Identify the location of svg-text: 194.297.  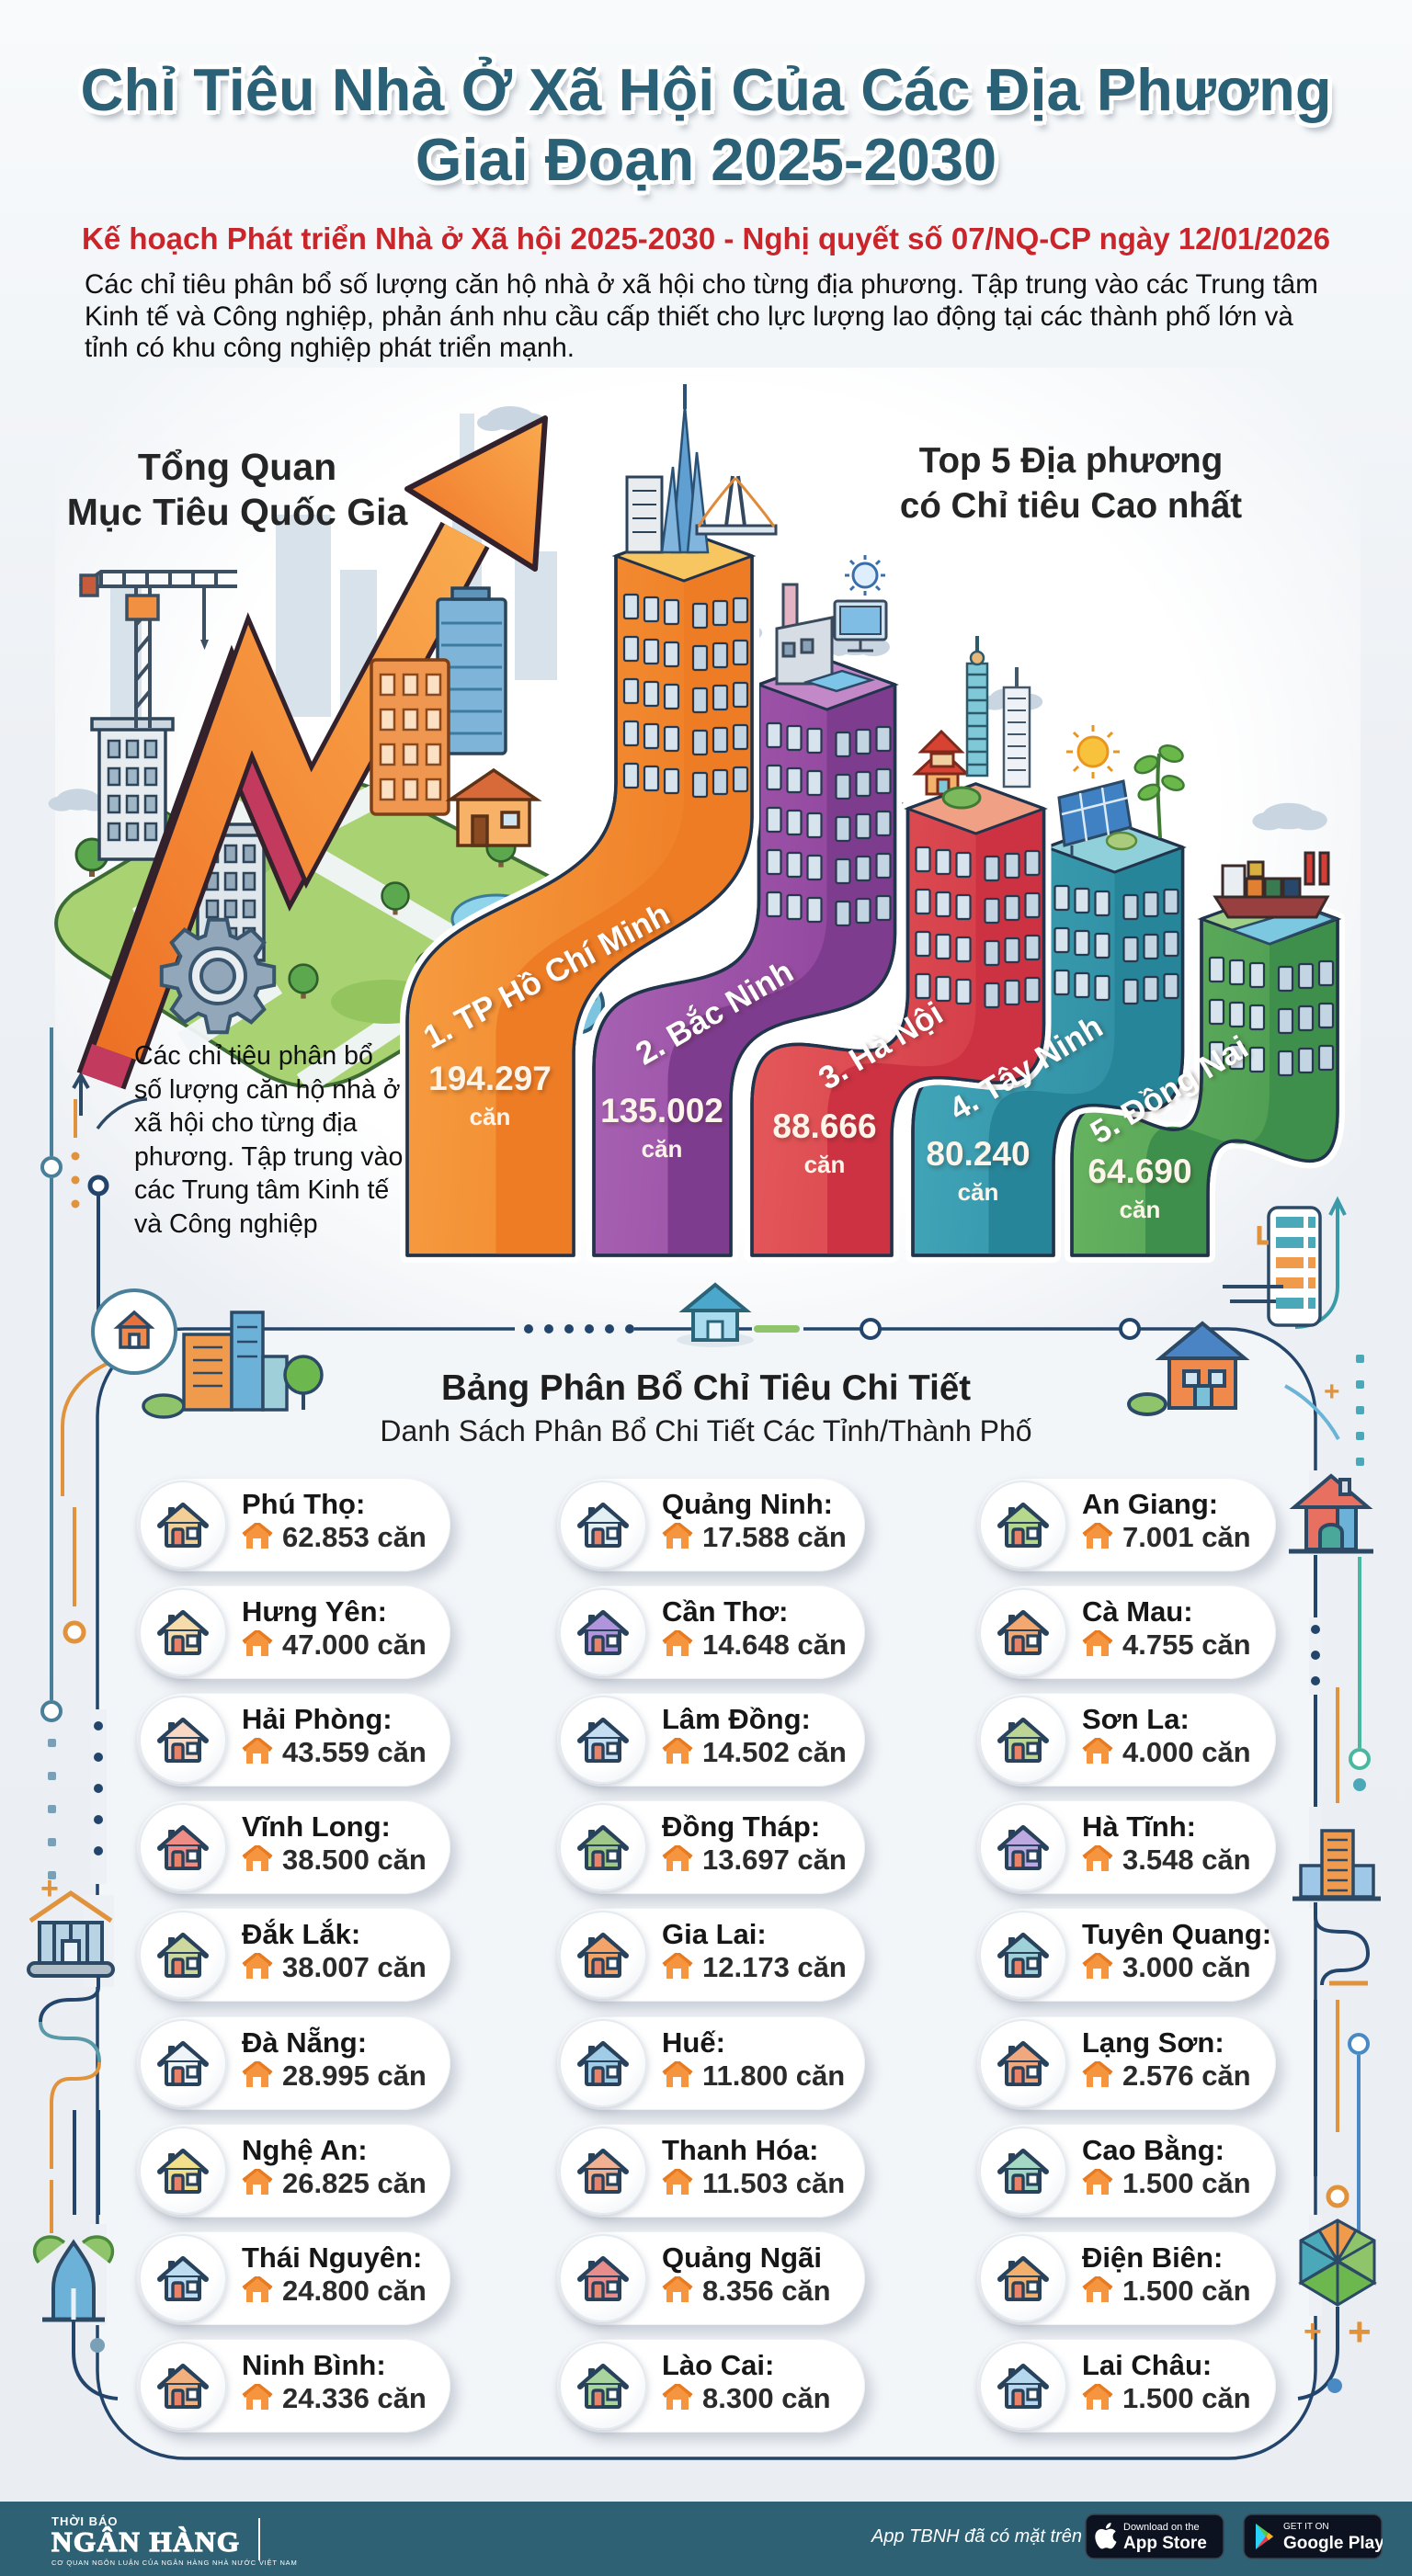
(490, 1078).